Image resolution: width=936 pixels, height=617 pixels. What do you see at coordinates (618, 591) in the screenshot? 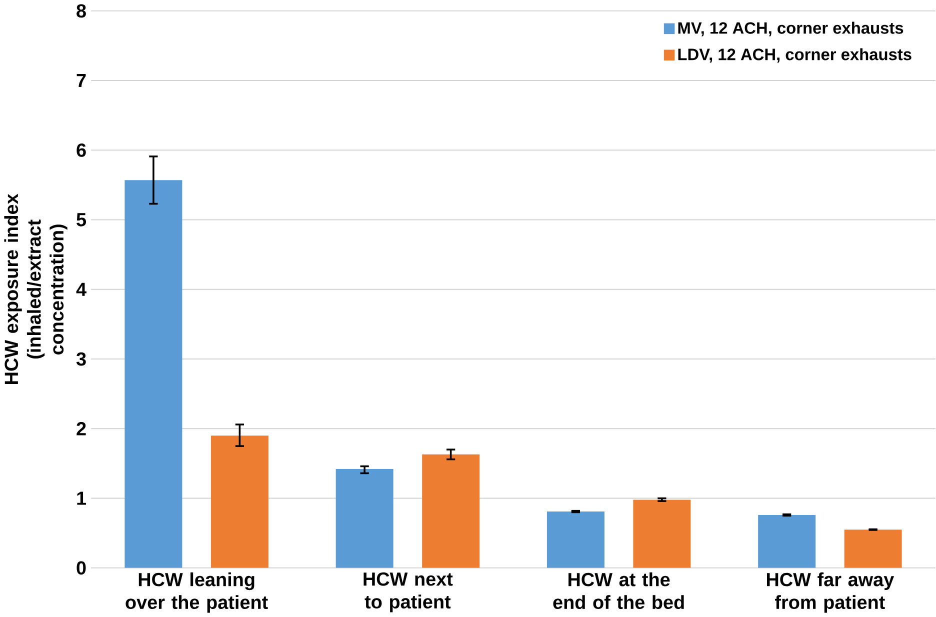
I see `x-tick-label: HCW at the end of the bed` at bounding box center [618, 591].